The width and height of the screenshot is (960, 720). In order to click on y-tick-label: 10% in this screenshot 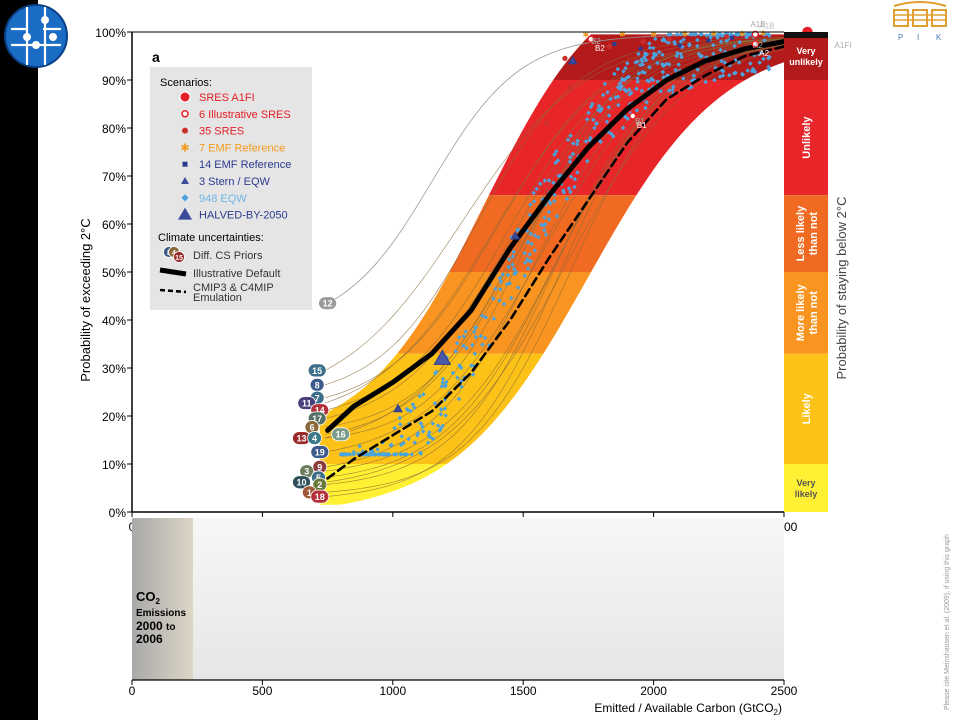, I will do `click(114, 465)`.